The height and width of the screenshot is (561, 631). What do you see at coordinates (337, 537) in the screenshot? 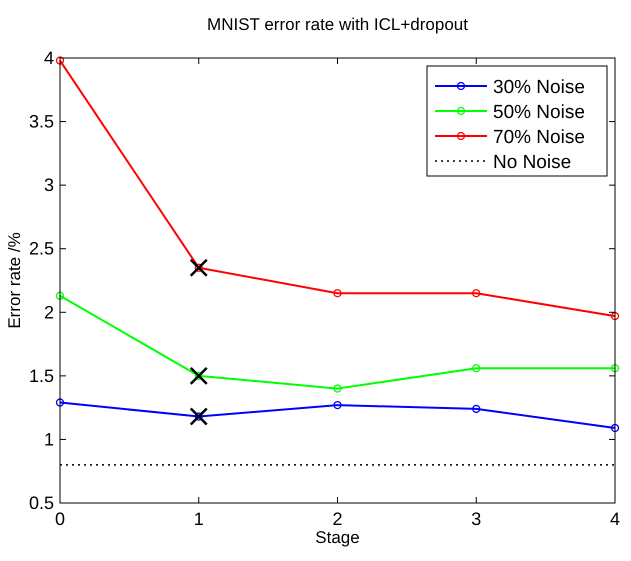
I see `x-axis-title: Stage` at bounding box center [337, 537].